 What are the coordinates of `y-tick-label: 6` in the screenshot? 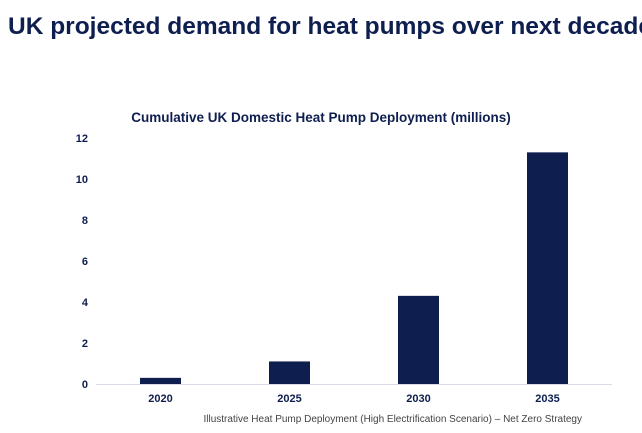 It's located at (85, 262).